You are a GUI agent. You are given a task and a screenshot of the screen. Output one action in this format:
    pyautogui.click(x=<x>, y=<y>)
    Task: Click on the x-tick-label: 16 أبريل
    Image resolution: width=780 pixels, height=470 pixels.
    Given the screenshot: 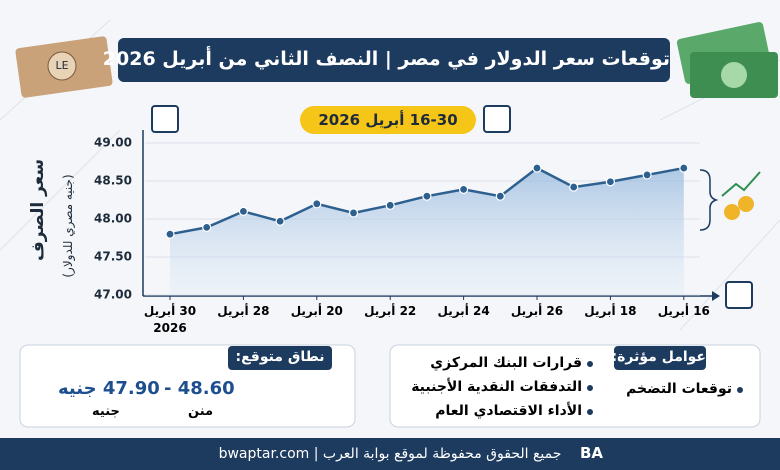 What is the action you would take?
    pyautogui.click(x=683, y=311)
    